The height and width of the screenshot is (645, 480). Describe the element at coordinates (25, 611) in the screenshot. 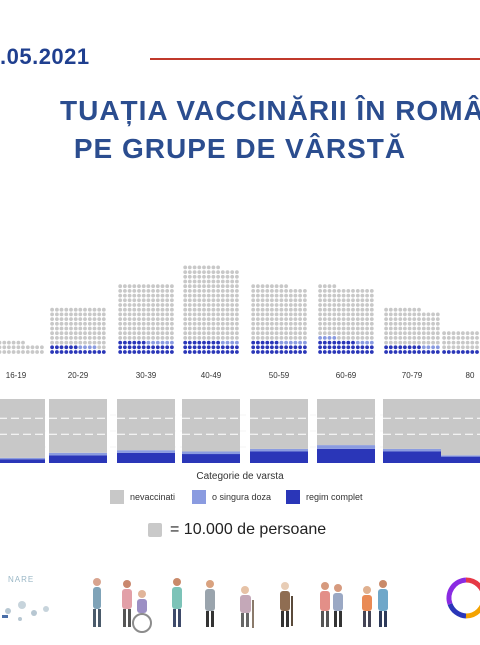

I see `partner-logo-icon` at that location.